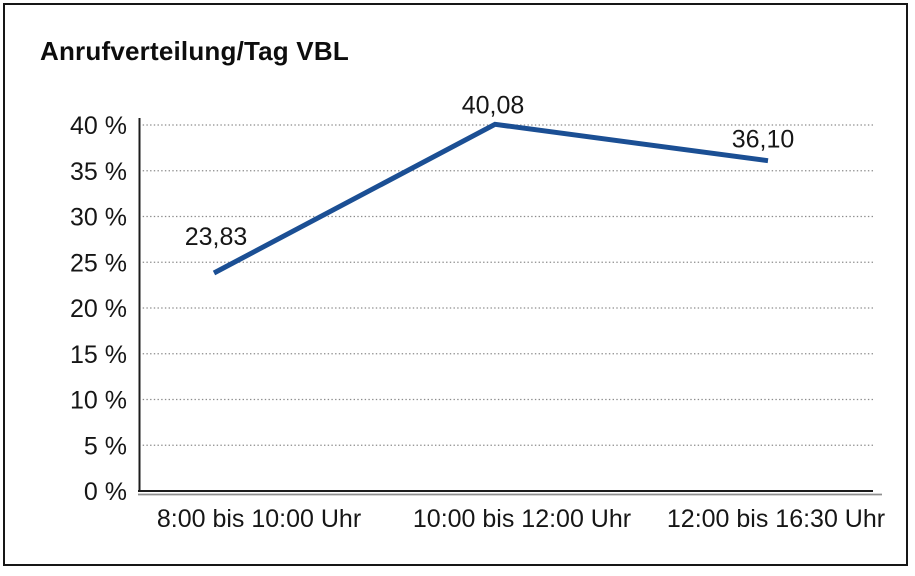  I want to click on x-category-label: 8:00 bis 10:00 Uhr, so click(259, 519).